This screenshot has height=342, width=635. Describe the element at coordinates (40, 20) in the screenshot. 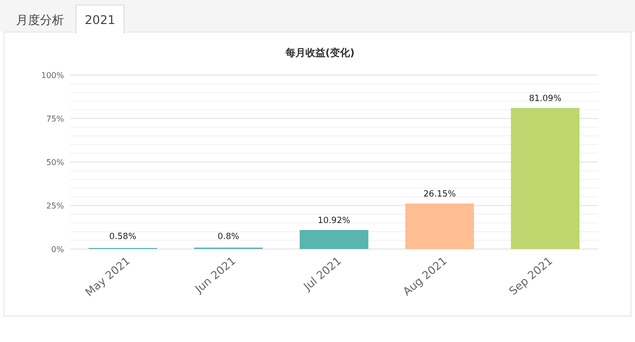

I see `text: 月度分析` at that location.